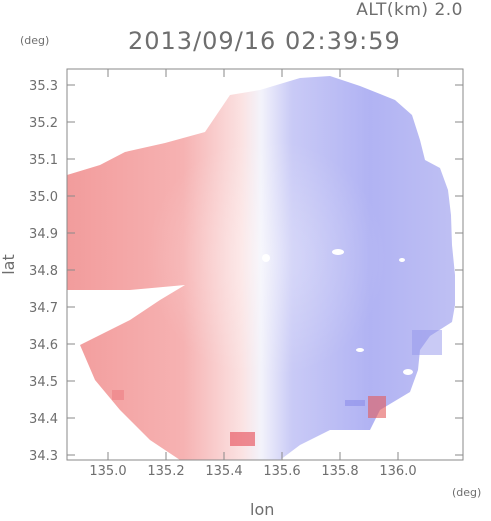 This screenshot has width=491, height=521. Describe the element at coordinates (43, 308) in the screenshot. I see `y-tick-label: 34.7` at that location.